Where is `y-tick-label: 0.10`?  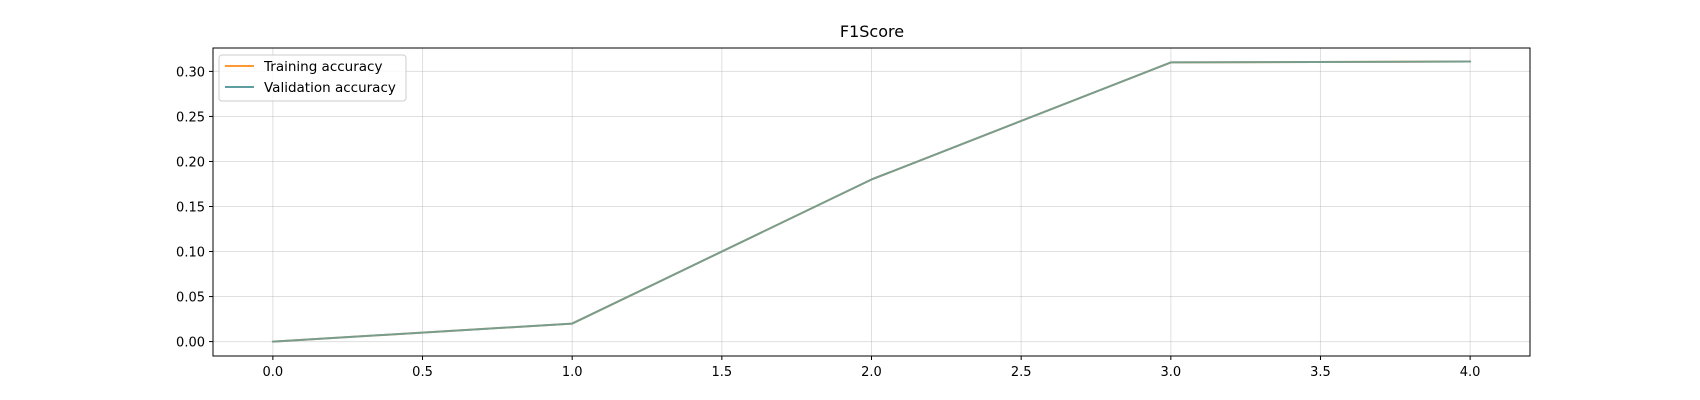
y-tick-label: 0.10 is located at coordinates (190, 253).